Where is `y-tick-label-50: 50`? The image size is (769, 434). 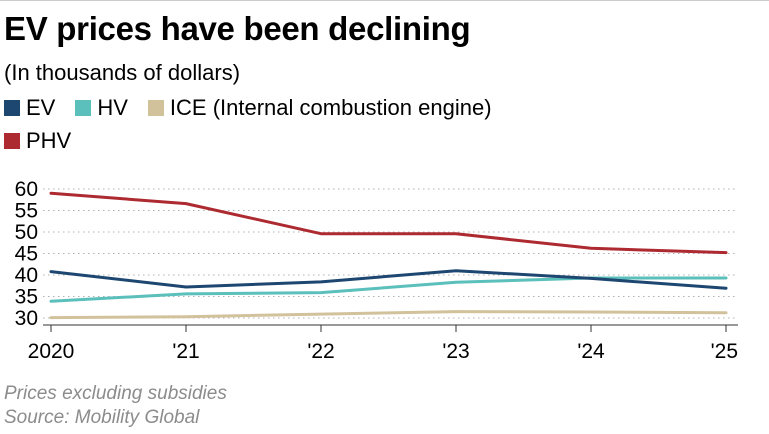 y-tick-label-50: 50 is located at coordinates (26, 232).